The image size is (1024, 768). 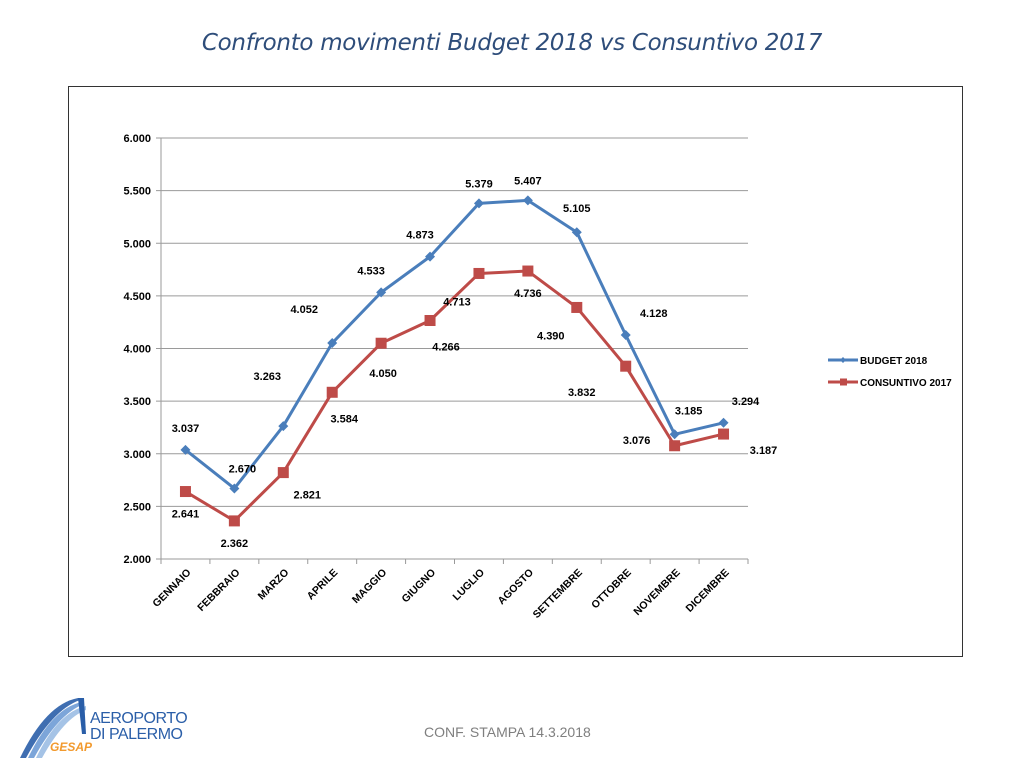 I want to click on data-label: 4.736, so click(x=528, y=294).